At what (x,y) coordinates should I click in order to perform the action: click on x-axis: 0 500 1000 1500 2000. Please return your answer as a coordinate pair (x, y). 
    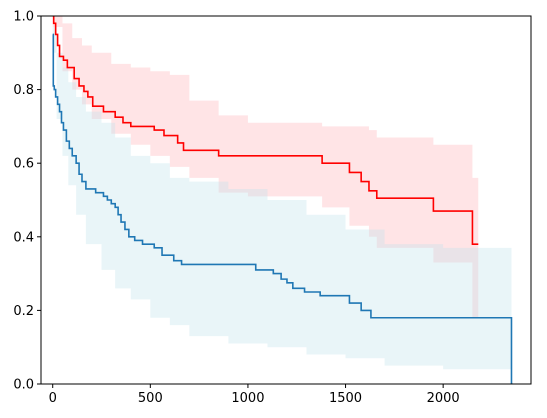
    Looking at the image, I should click on (254, 395).